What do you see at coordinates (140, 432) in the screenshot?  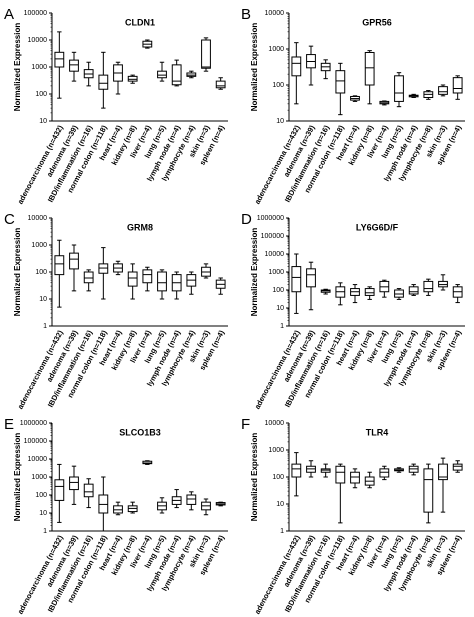 I see `chart-title: SLCO1B3` at bounding box center [140, 432].